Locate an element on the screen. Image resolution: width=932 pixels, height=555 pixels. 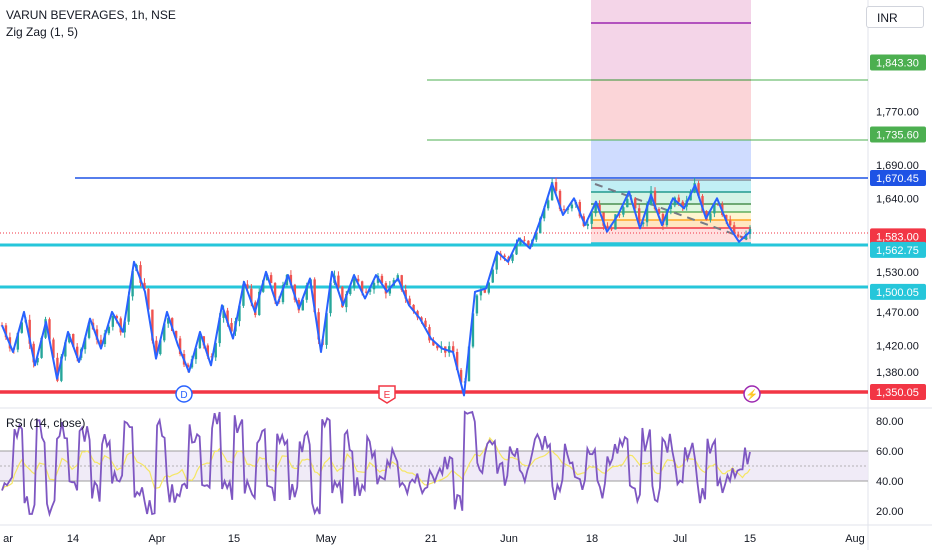
price-label-0: 1,843.30 is located at coordinates (897, 64).